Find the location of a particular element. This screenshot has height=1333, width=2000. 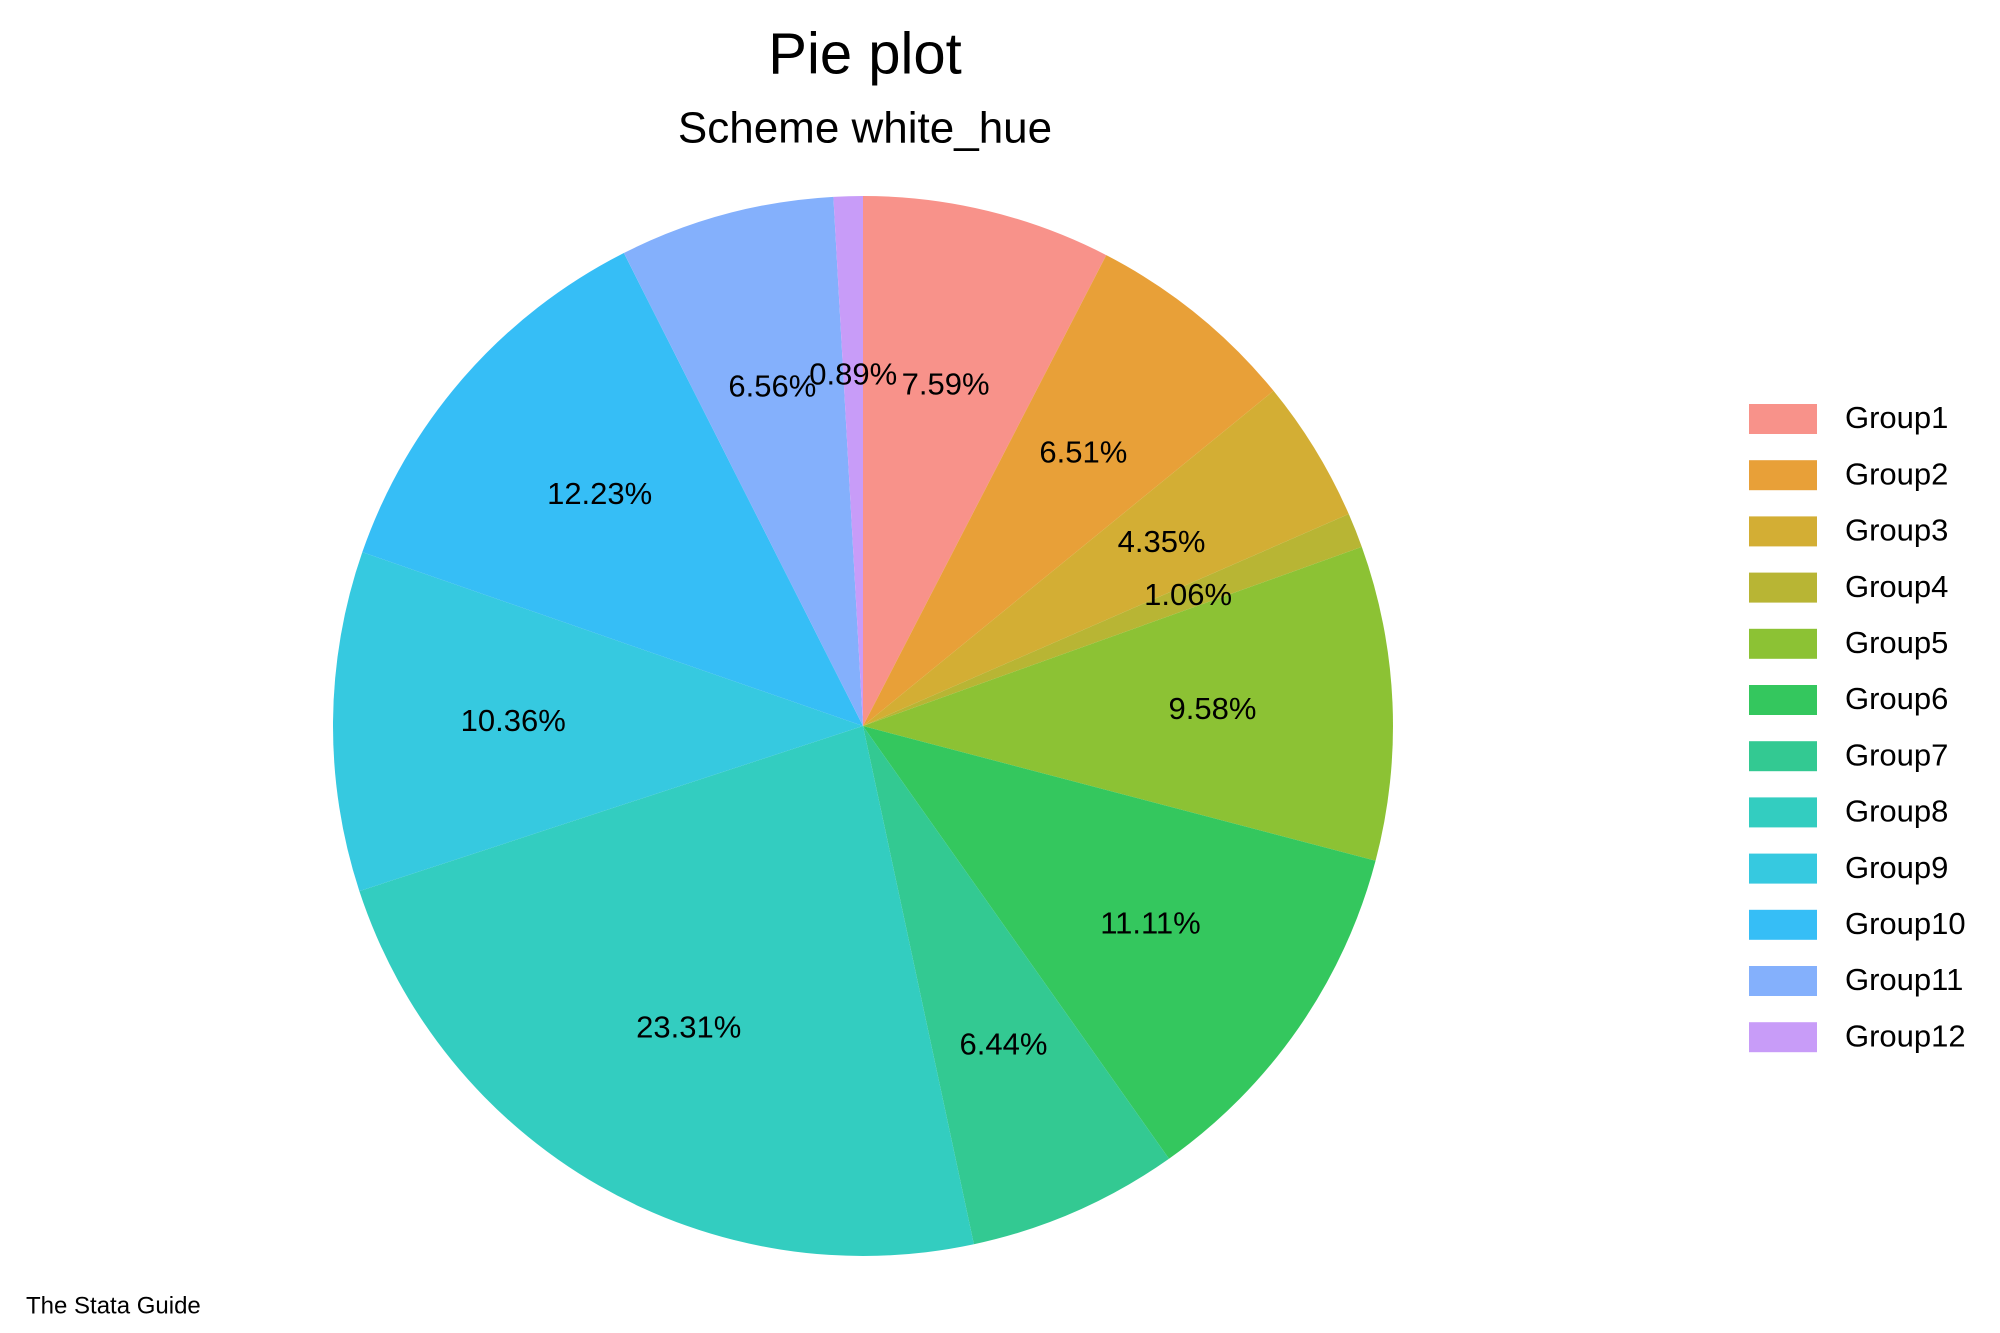

legend-label: Group9 is located at coordinates (1896, 867).